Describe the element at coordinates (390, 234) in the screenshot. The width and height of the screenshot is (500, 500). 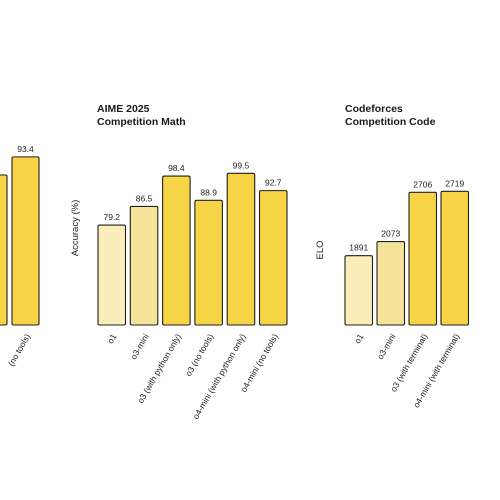
I see `data-label: 2073` at that location.